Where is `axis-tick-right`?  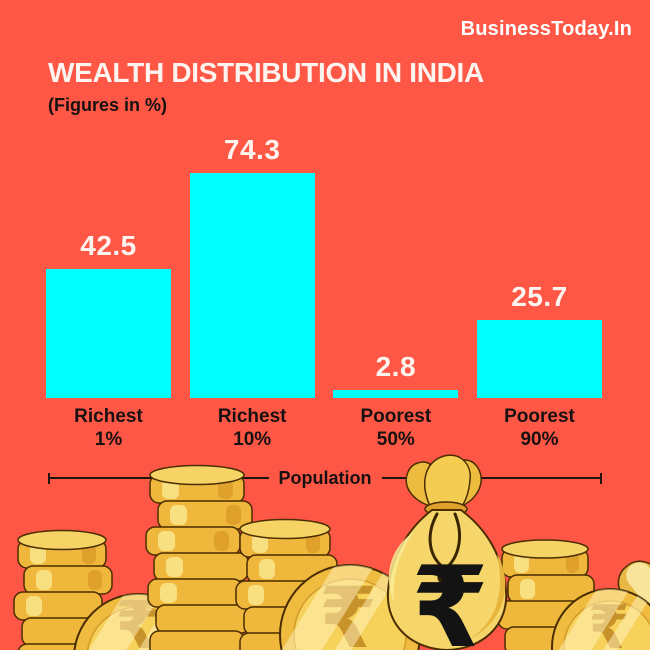
axis-tick-right is located at coordinates (601, 478).